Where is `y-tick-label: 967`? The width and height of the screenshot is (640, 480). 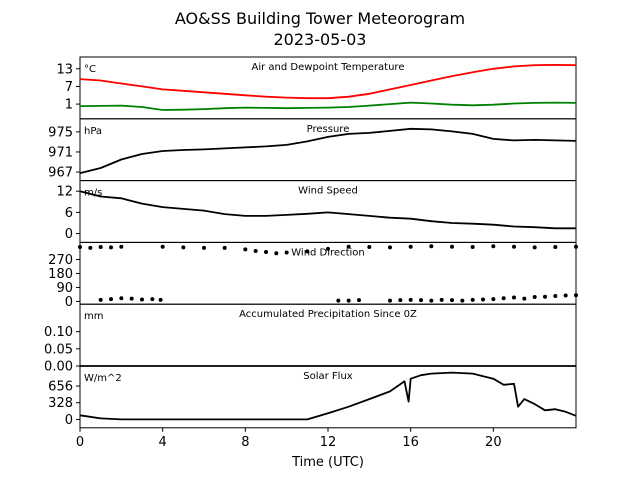 y-tick-label: 967 is located at coordinates (60, 173).